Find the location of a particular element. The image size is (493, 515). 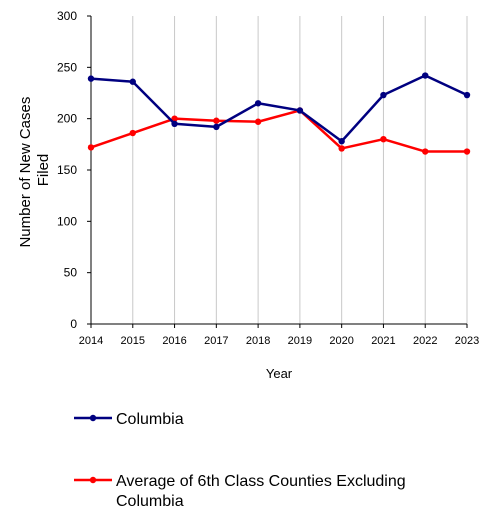

series-line-columbia is located at coordinates (279, 108).